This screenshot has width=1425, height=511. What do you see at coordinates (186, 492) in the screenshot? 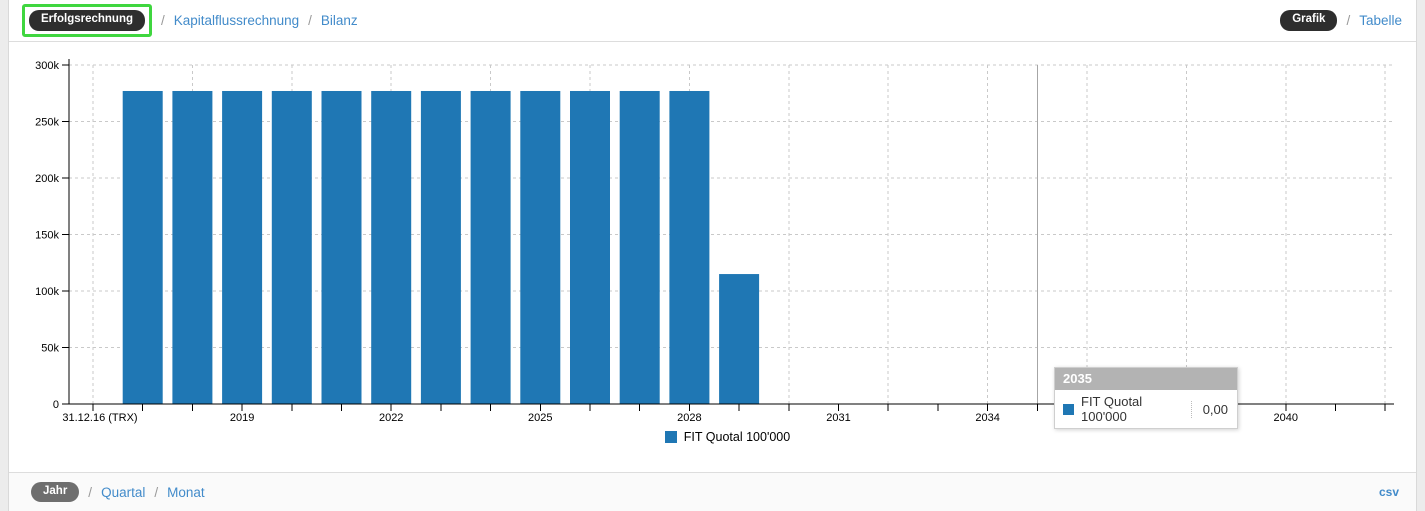
I see `period-monat: Monat` at bounding box center [186, 492].